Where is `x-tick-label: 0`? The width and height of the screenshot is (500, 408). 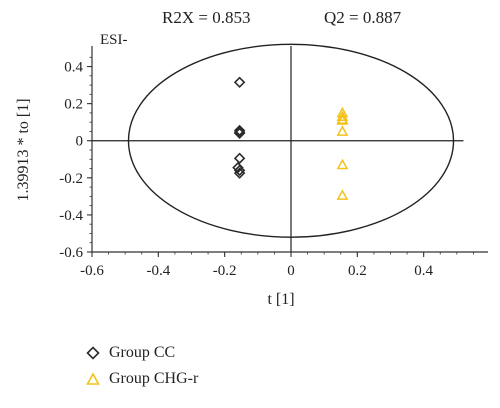
x-tick-label: 0 is located at coordinates (291, 271).